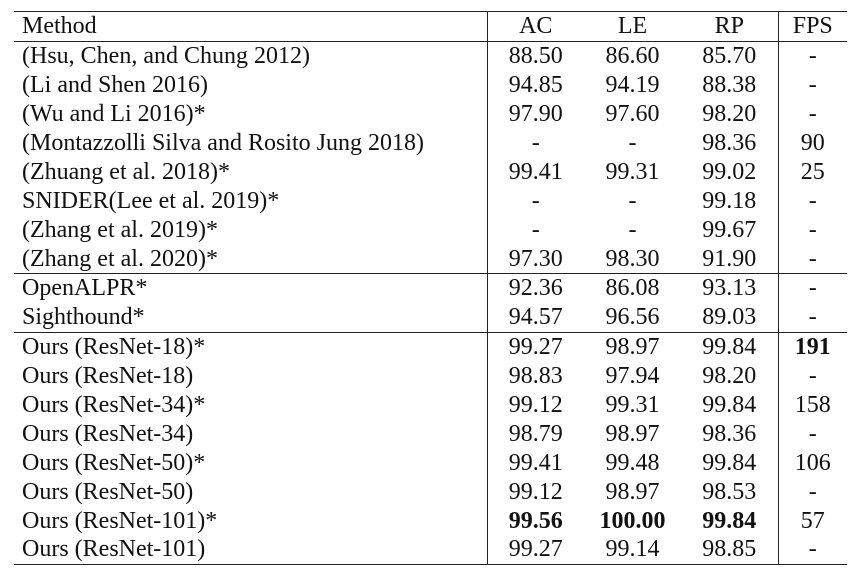 This screenshot has height=585, width=861. I want to click on table-header-row: Method AC LE RP FPS, so click(430, 26).